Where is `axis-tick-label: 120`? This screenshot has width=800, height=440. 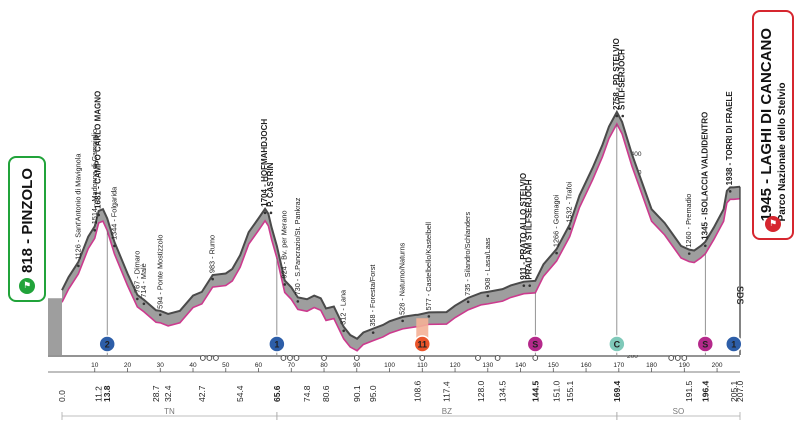 axis-tick-label: 120 is located at coordinates (455, 365).